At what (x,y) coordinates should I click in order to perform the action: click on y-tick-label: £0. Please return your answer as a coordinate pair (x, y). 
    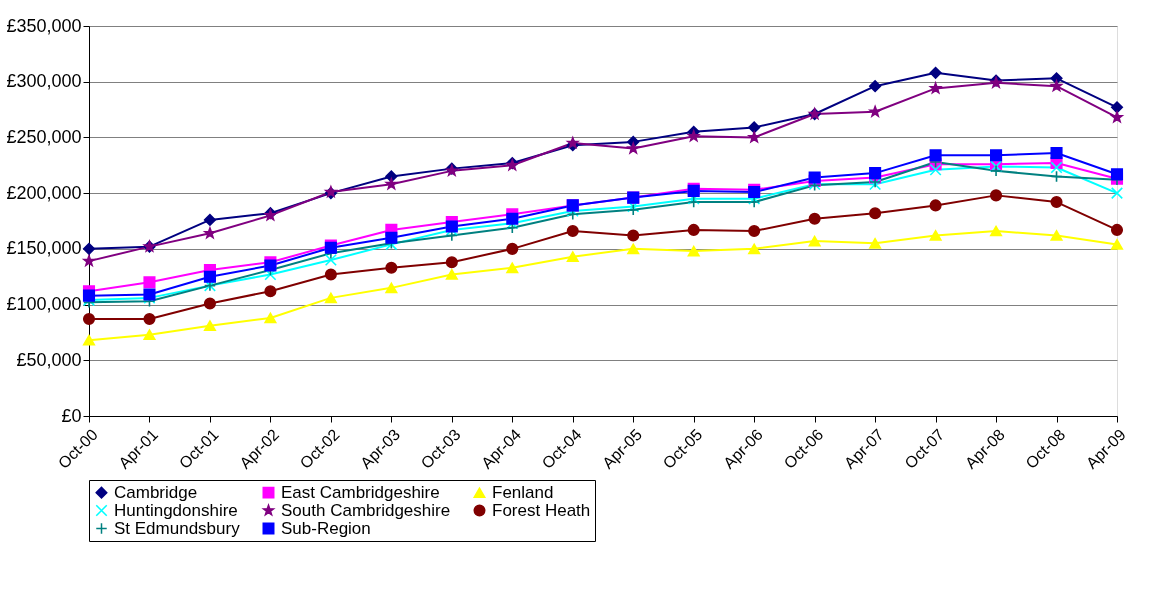
    Looking at the image, I should click on (71, 415).